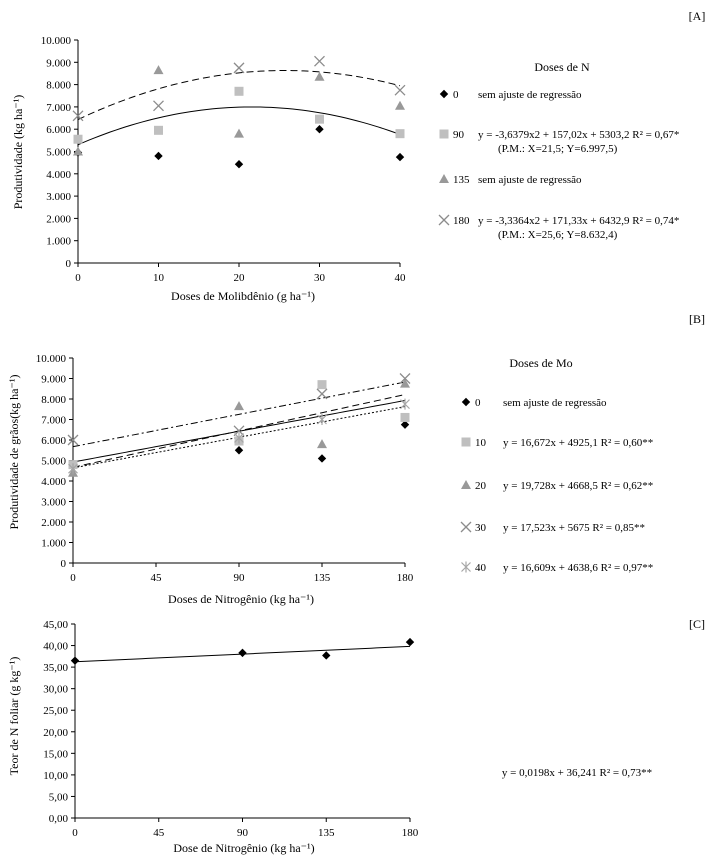 This screenshot has height=862, width=722. Describe the element at coordinates (243, 848) in the screenshot. I see `x-axis-label: Dose de Nitrogênio (kg ha⁻¹)` at that location.